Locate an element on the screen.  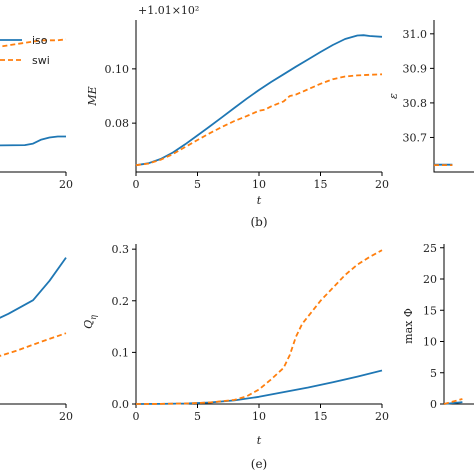
panel-b-lines is located at coordinates (259, 100).